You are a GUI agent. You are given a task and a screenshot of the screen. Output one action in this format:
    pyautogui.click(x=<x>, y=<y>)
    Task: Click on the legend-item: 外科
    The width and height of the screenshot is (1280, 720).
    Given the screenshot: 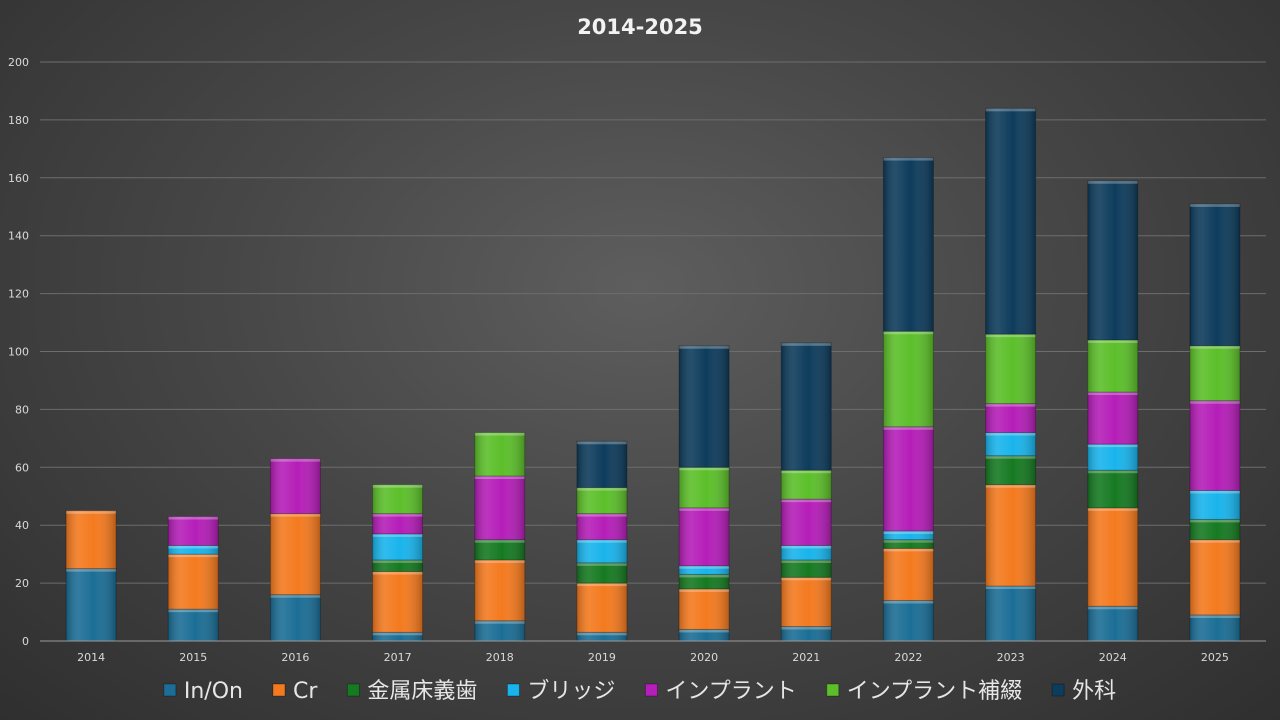 What is the action you would take?
    pyautogui.click(x=1083, y=691)
    